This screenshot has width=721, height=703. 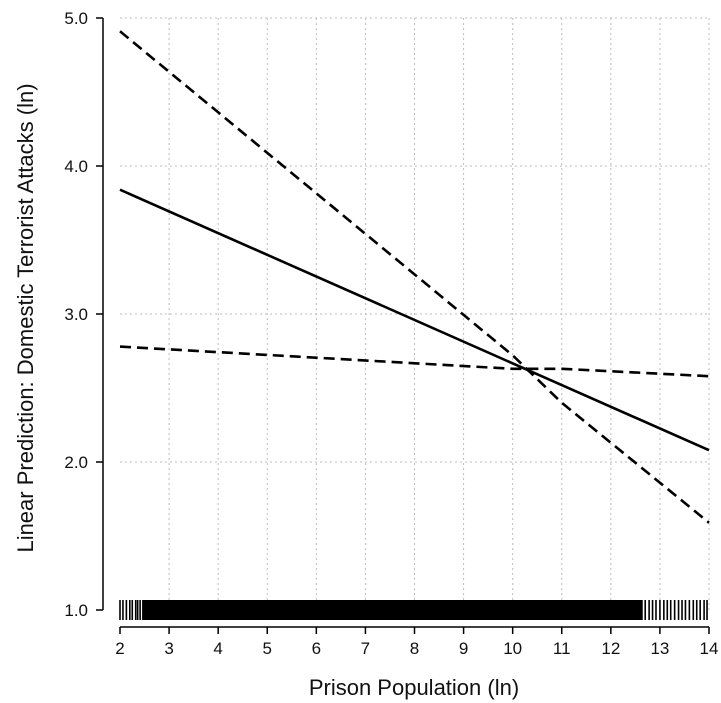 What do you see at coordinates (76, 314) in the screenshot?
I see `y-tick-label: 3.0` at bounding box center [76, 314].